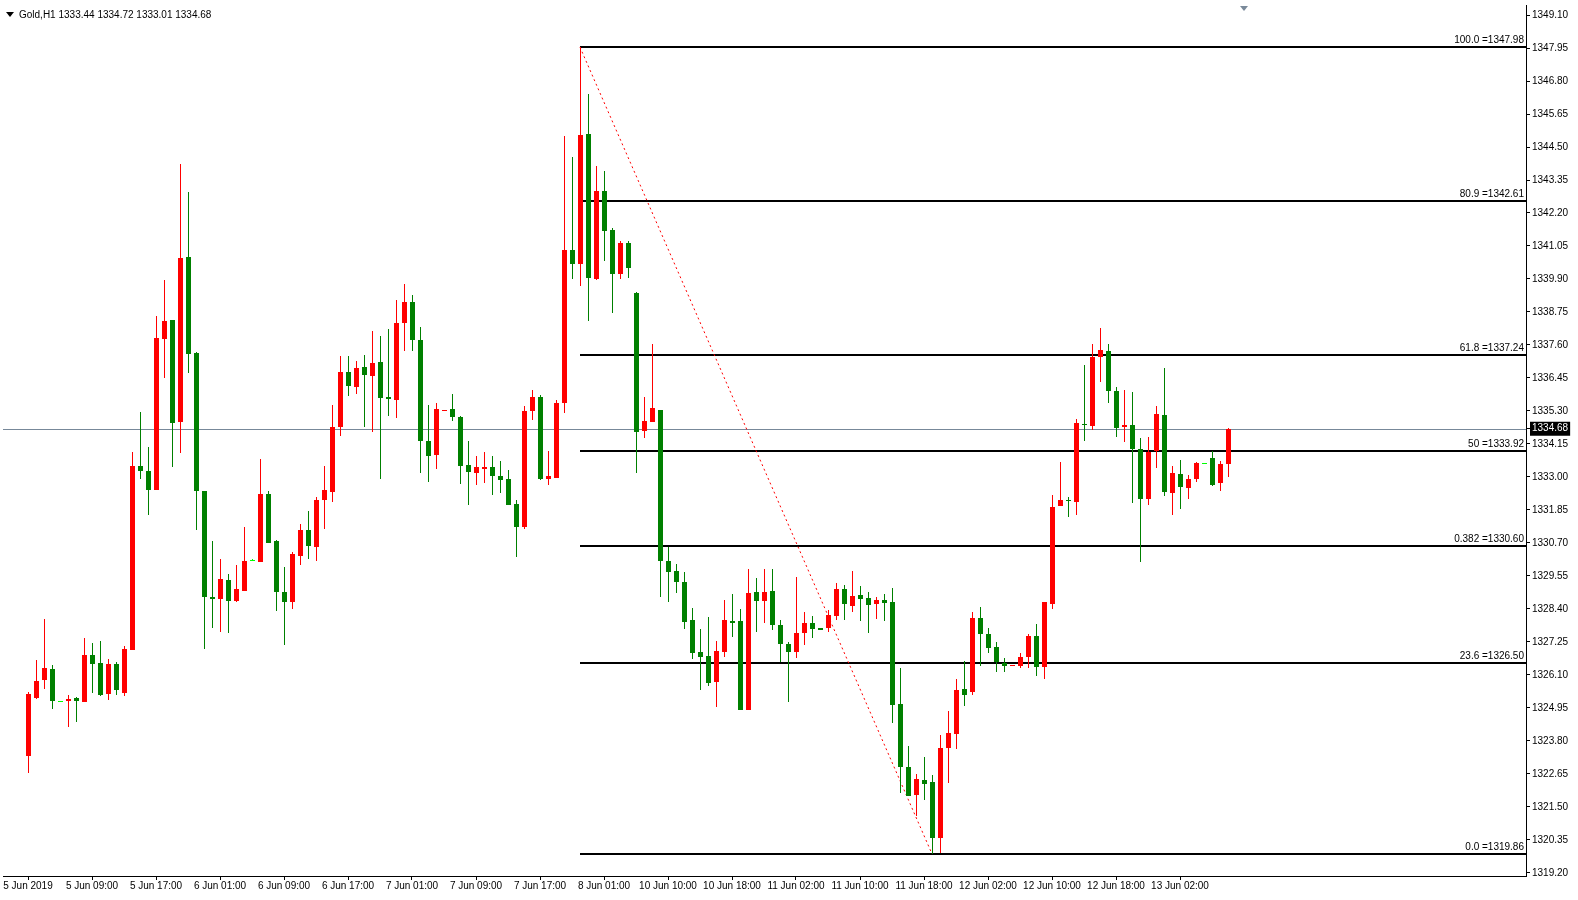  I want to click on ref-line-label: 0.382 =1330.60, so click(1489, 538).